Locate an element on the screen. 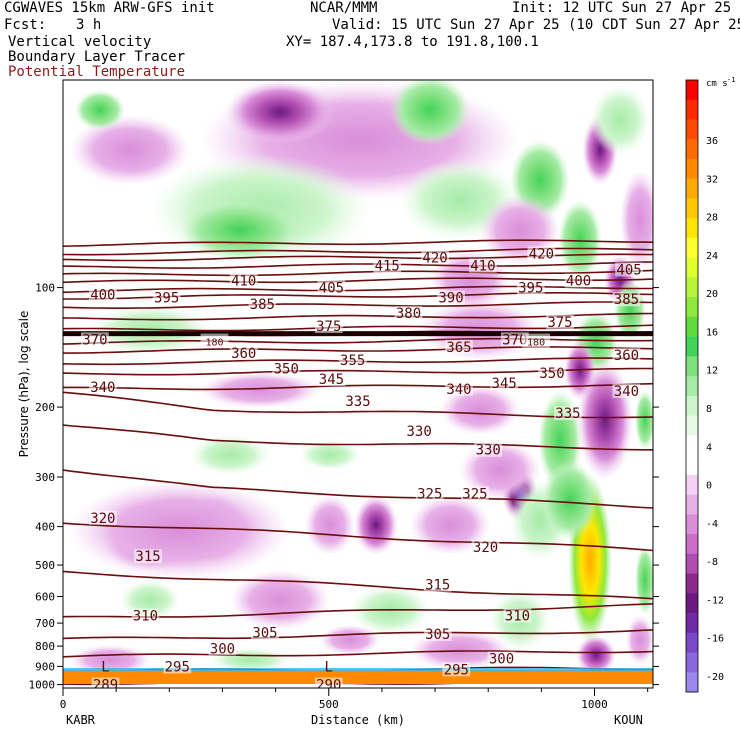  y-tick-label-900: 900 is located at coordinates (45, 666).